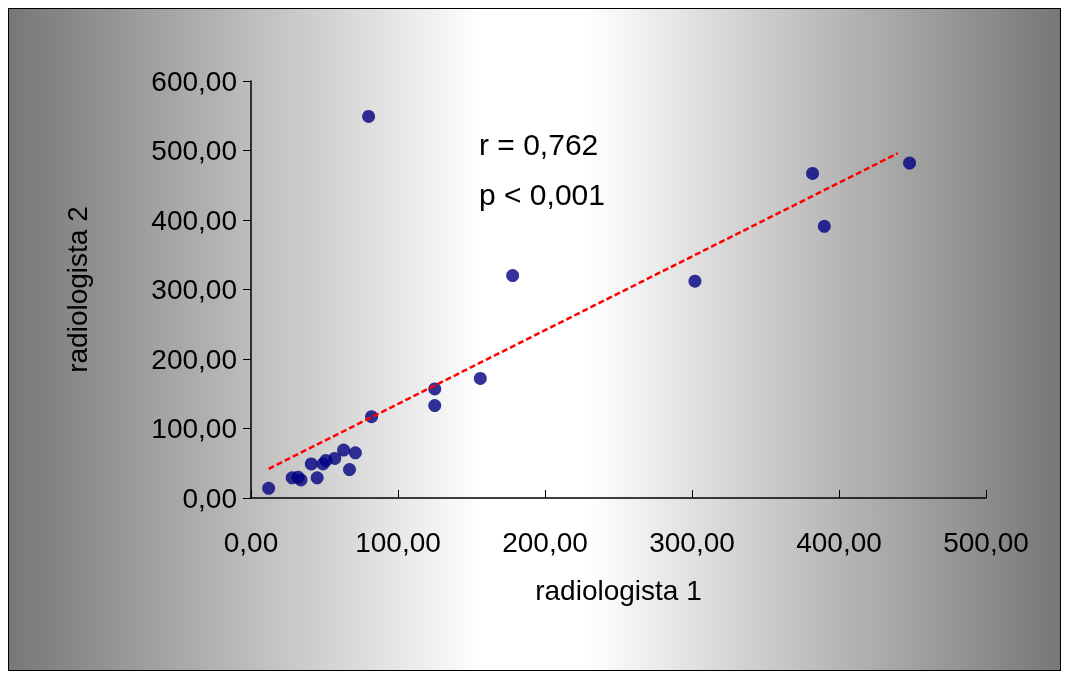 This screenshot has height=673, width=1069. What do you see at coordinates (542, 194) in the screenshot?
I see `annotation: p < 0,001` at bounding box center [542, 194].